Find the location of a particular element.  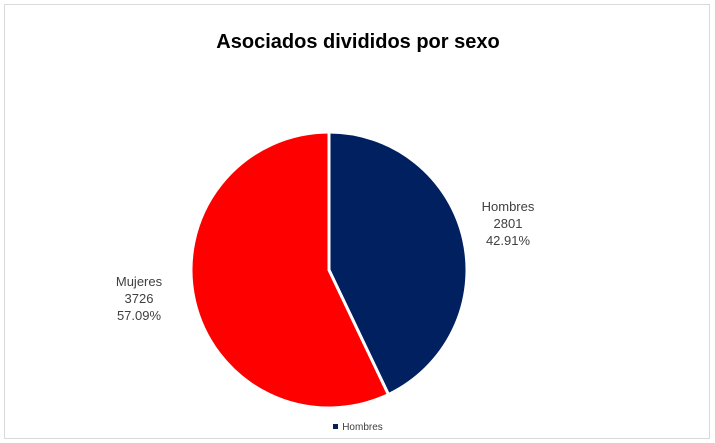

legend-label-hombres: Hombres is located at coordinates (362, 427).